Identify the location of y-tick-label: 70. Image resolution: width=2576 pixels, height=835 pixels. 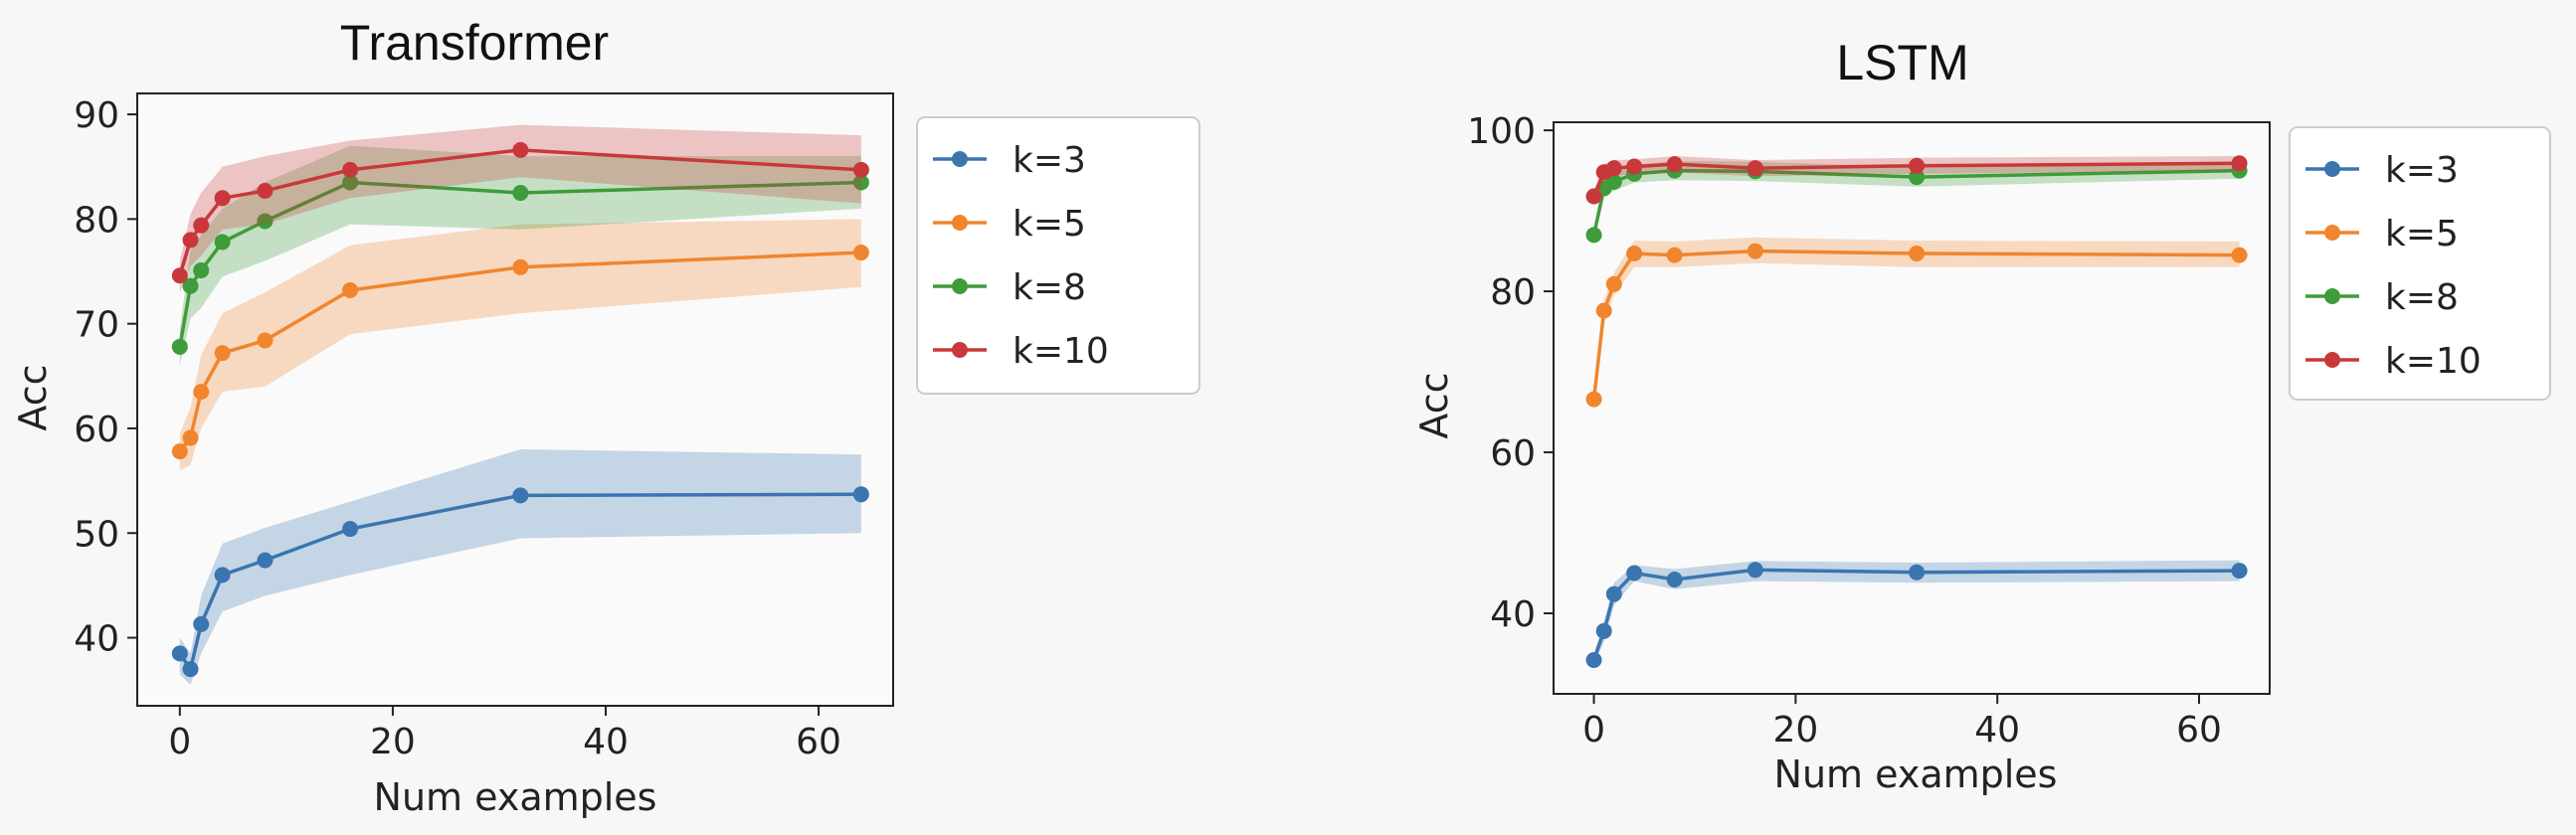
(96, 325).